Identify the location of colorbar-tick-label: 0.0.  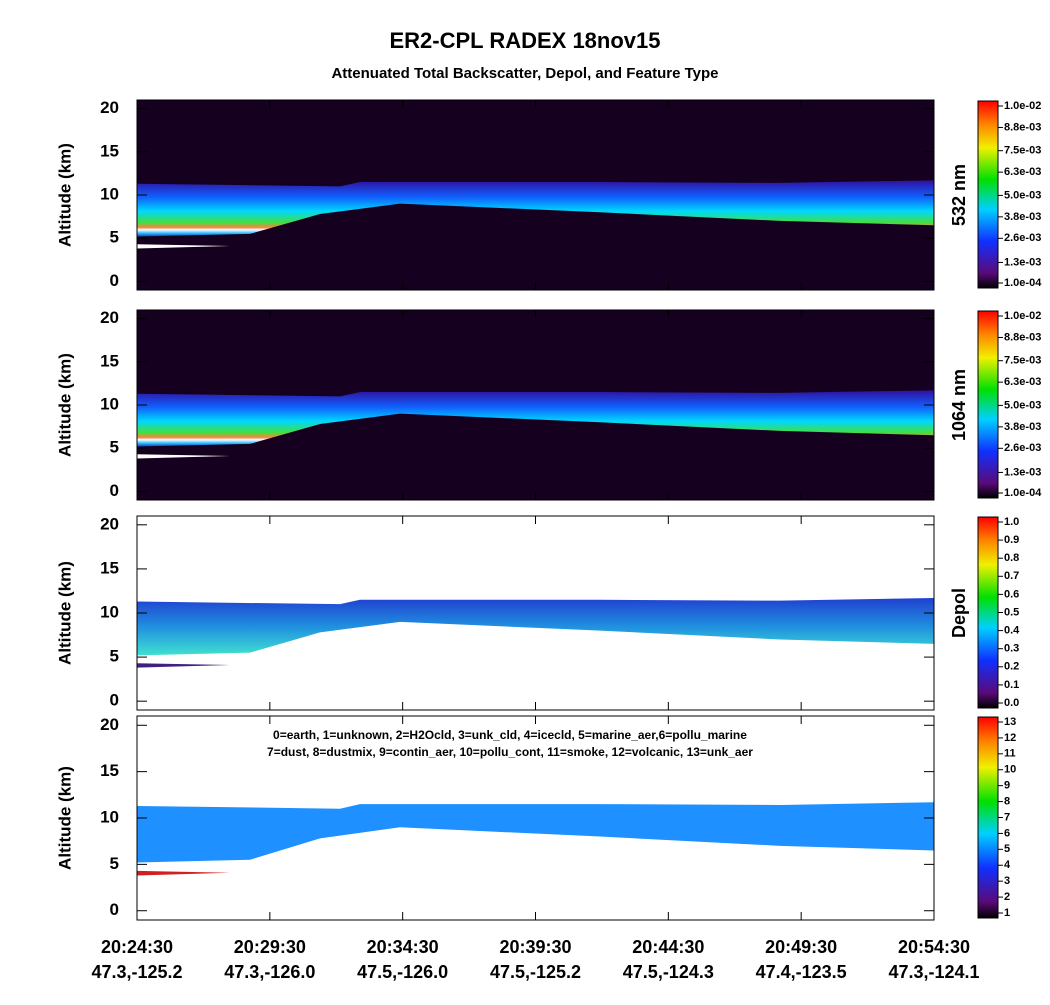
(1011, 703).